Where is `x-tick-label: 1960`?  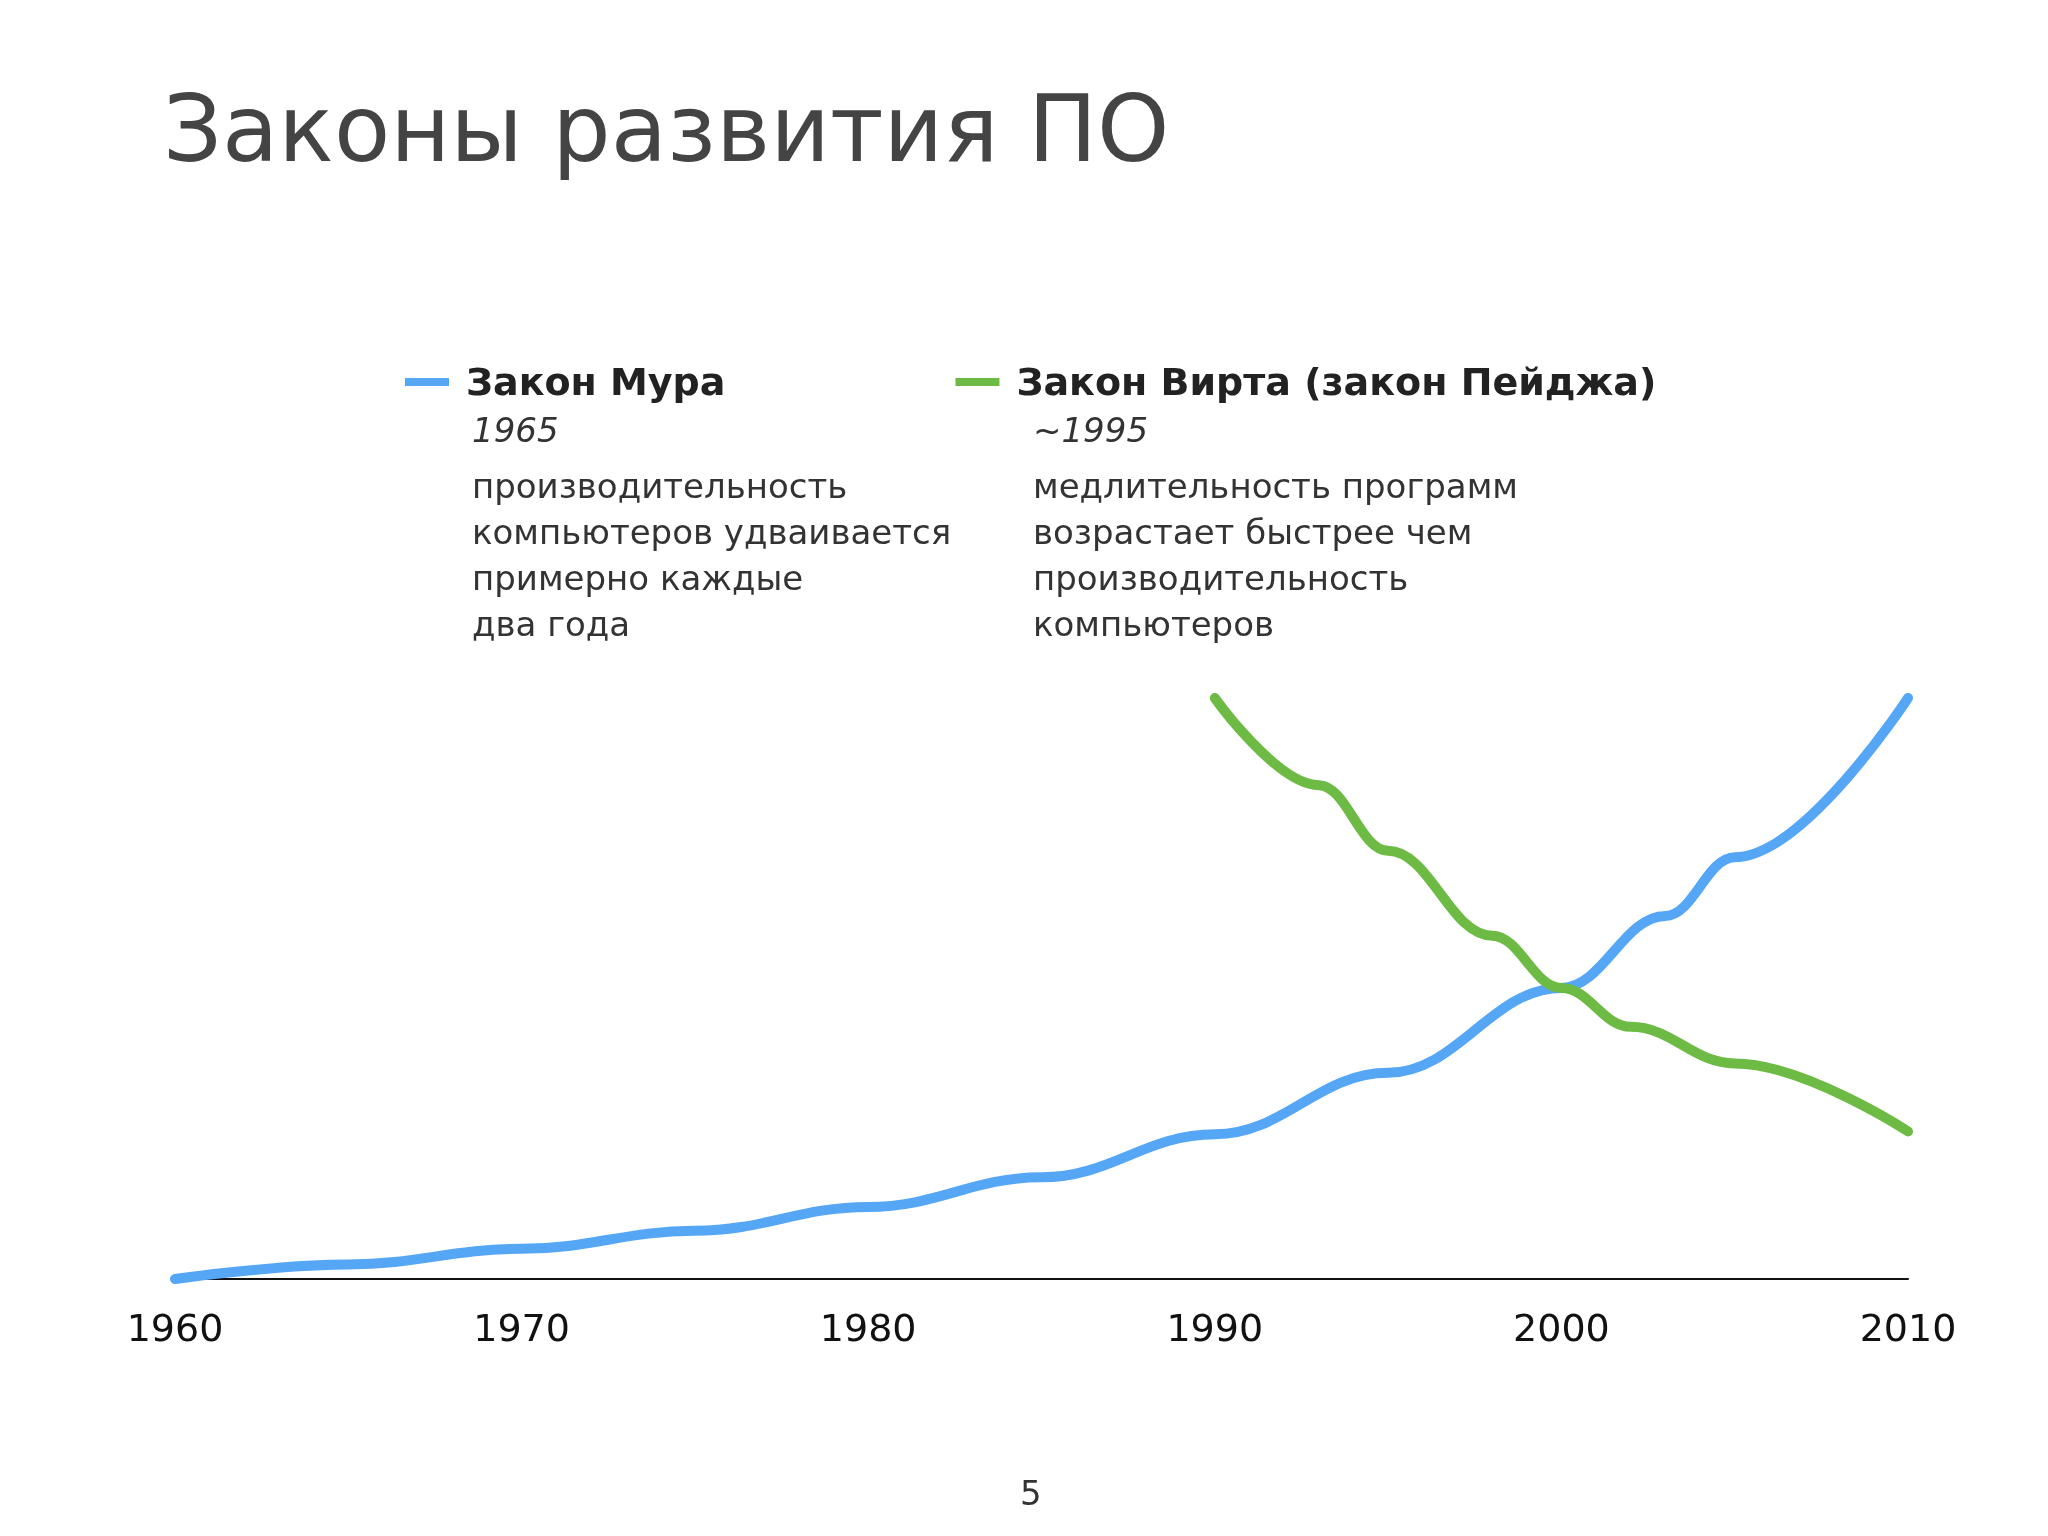
x-tick-label: 1960 is located at coordinates (175, 1328).